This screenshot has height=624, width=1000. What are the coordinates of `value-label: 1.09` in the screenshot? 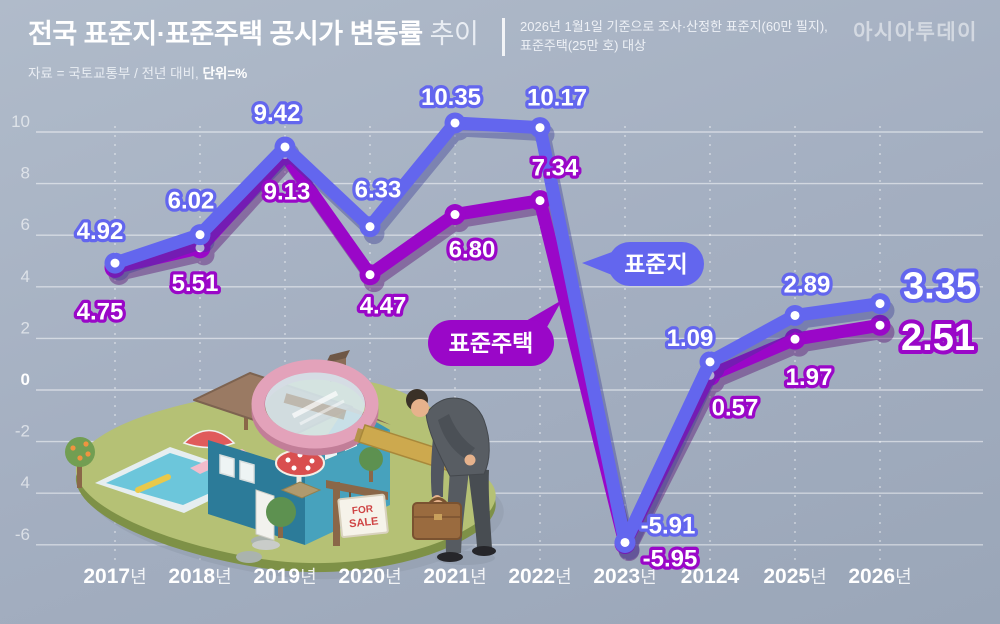 It's located at (690, 338).